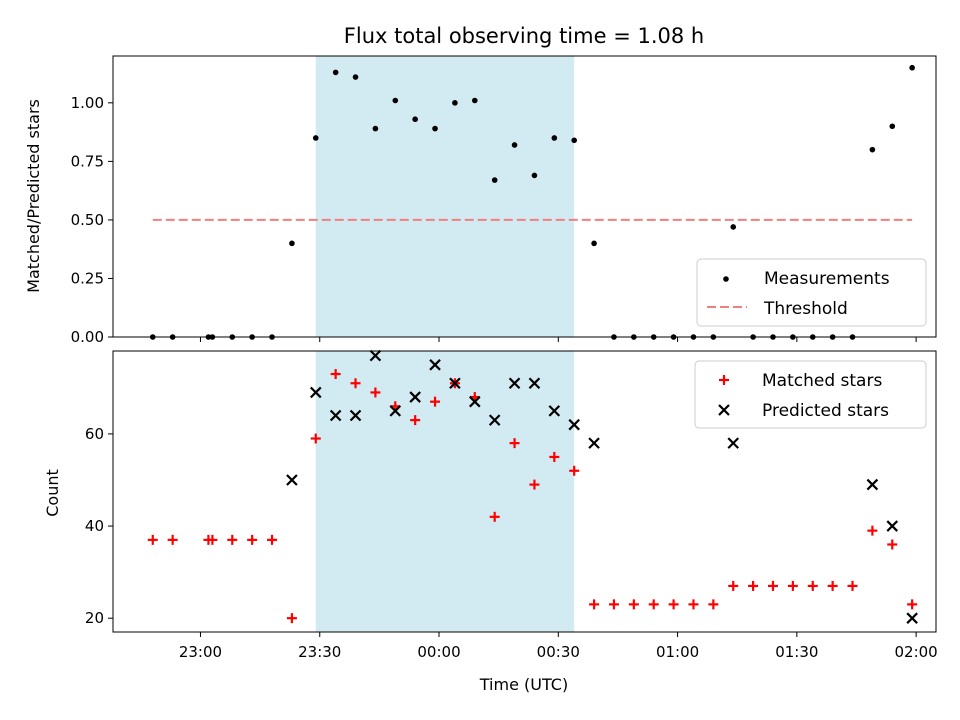 This screenshot has height=720, width=960. What do you see at coordinates (558, 652) in the screenshot?
I see `xtick-label: 00:30` at bounding box center [558, 652].